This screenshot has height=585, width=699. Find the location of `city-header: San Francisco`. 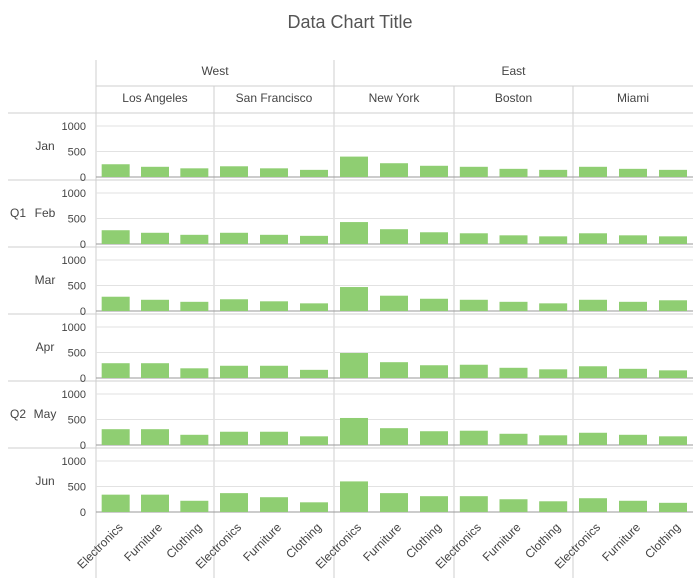

city-header: San Francisco is located at coordinates (274, 98).